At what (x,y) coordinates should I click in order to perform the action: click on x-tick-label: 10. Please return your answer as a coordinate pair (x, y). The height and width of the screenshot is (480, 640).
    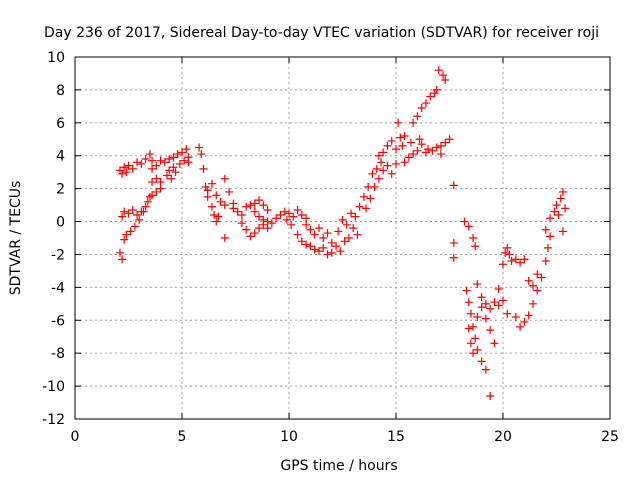
    Looking at the image, I should click on (289, 437).